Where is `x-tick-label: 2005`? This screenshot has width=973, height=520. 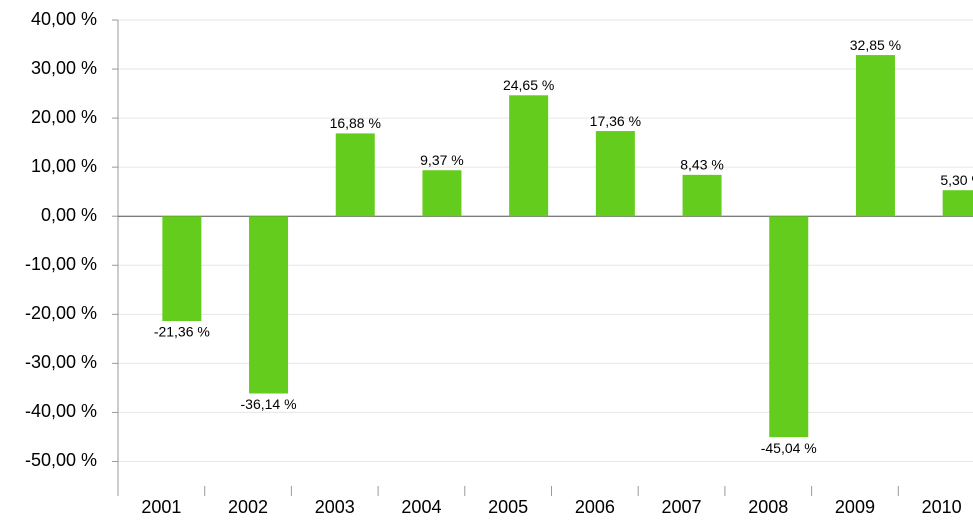 x-tick-label: 2005 is located at coordinates (508, 507).